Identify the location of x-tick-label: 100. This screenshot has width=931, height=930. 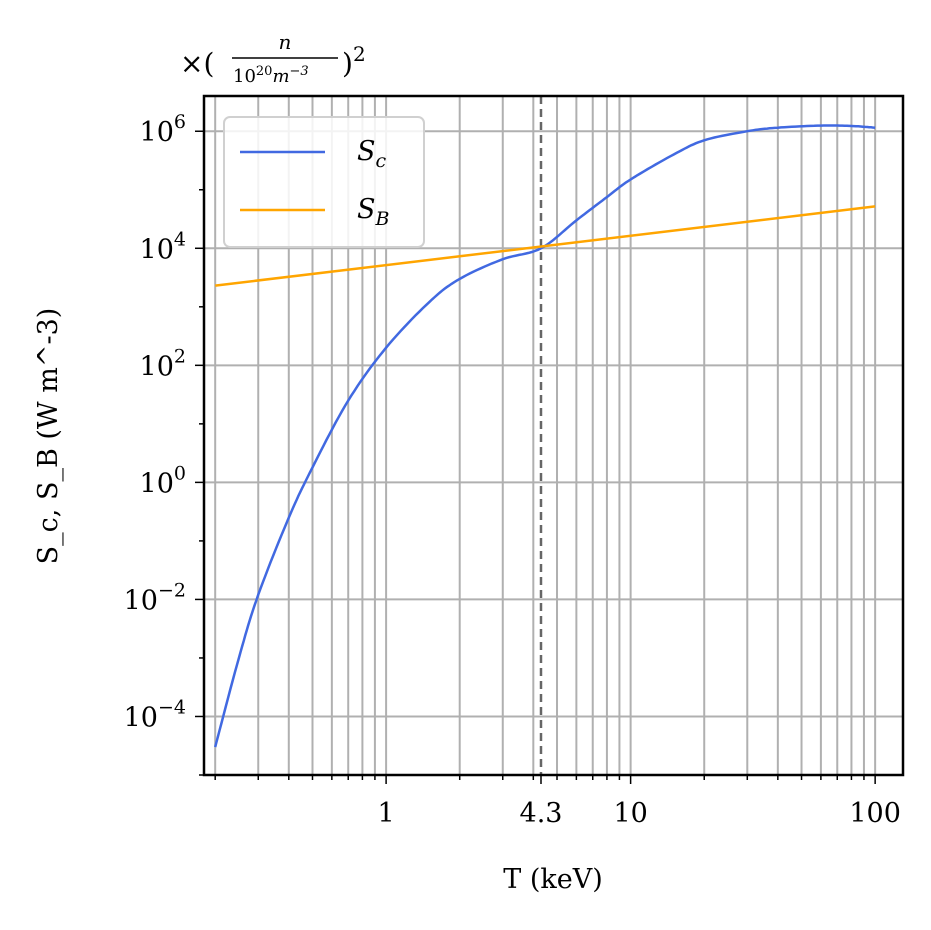
(875, 813).